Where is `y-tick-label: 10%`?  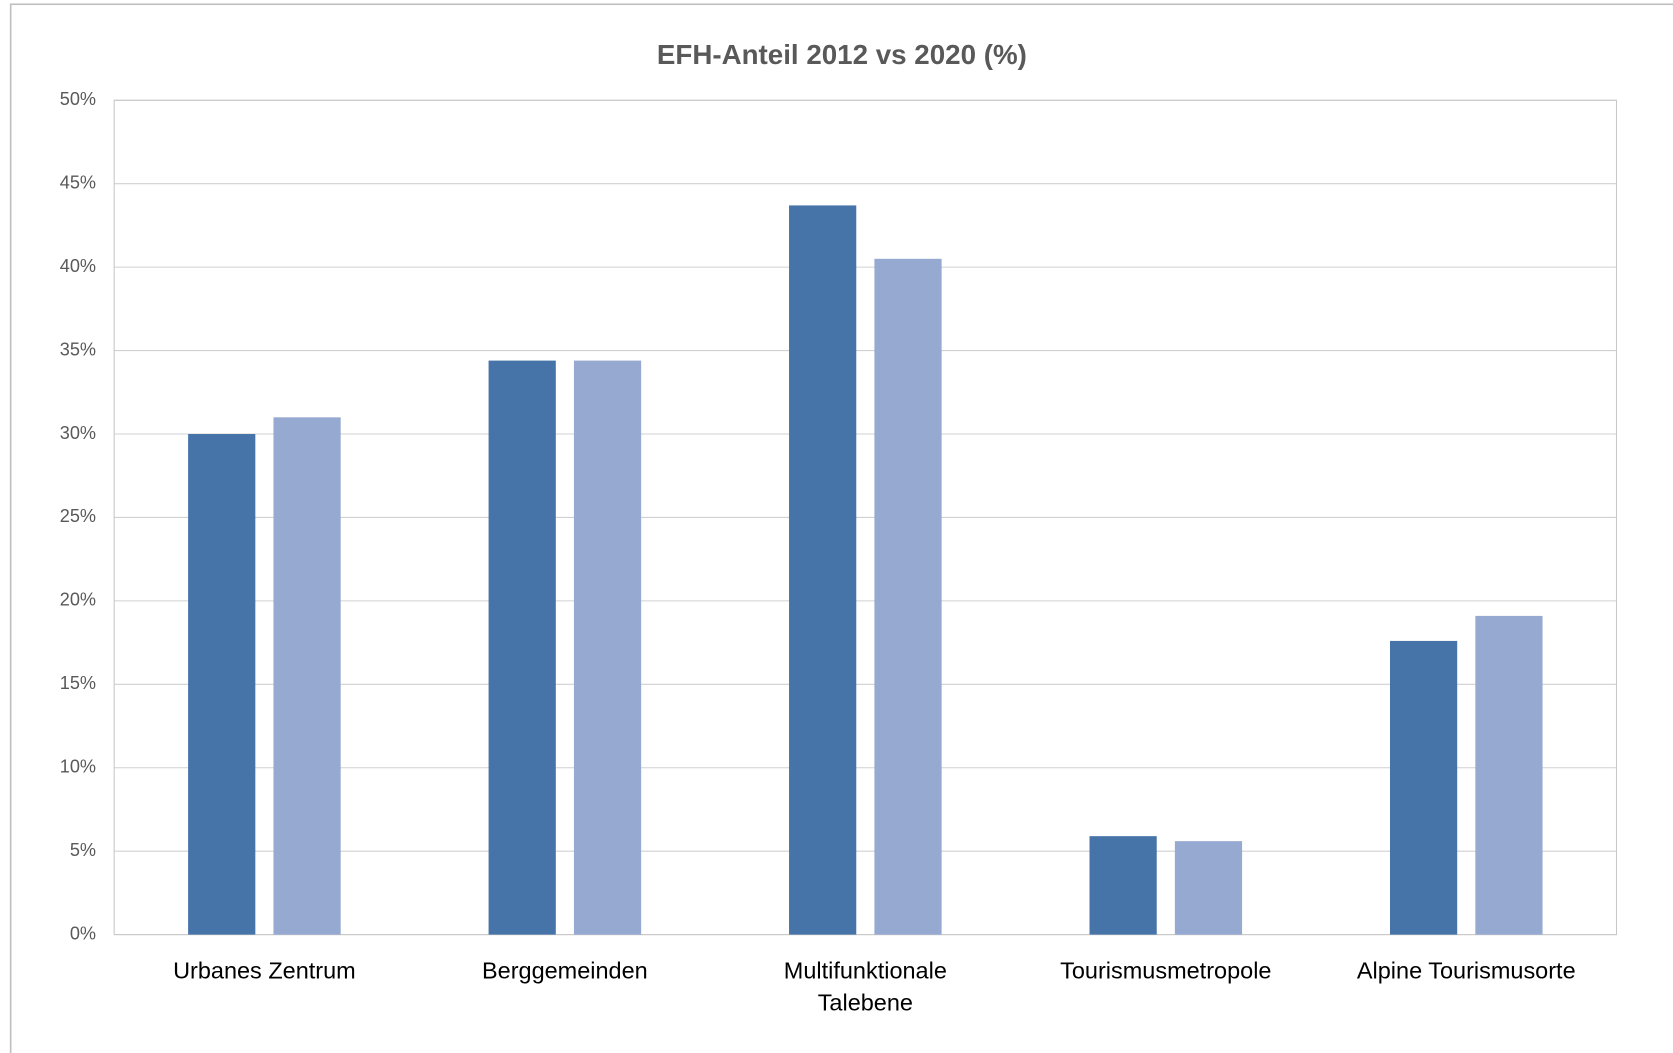 y-tick-label: 10% is located at coordinates (78, 767).